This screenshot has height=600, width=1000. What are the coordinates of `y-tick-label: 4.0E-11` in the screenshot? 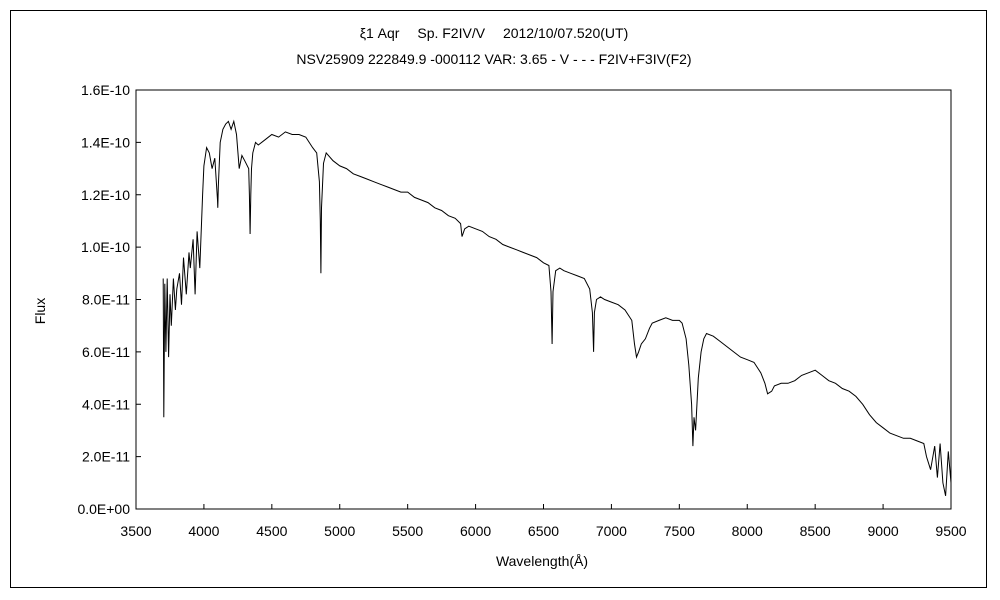 It's located at (106, 404).